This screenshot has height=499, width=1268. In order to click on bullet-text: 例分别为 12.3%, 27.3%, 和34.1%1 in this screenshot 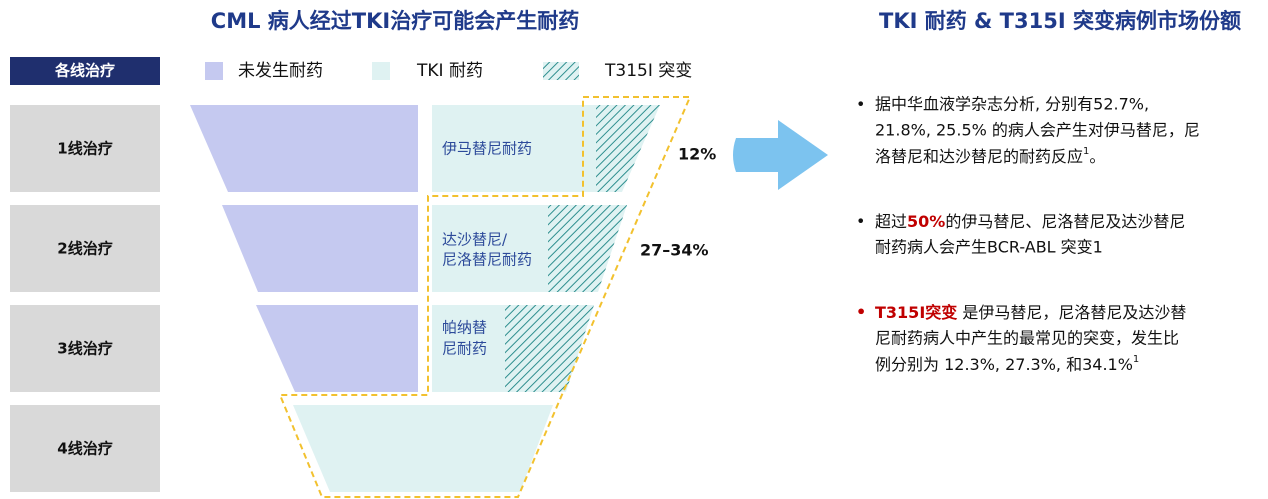, I will do `click(1007, 364)`.